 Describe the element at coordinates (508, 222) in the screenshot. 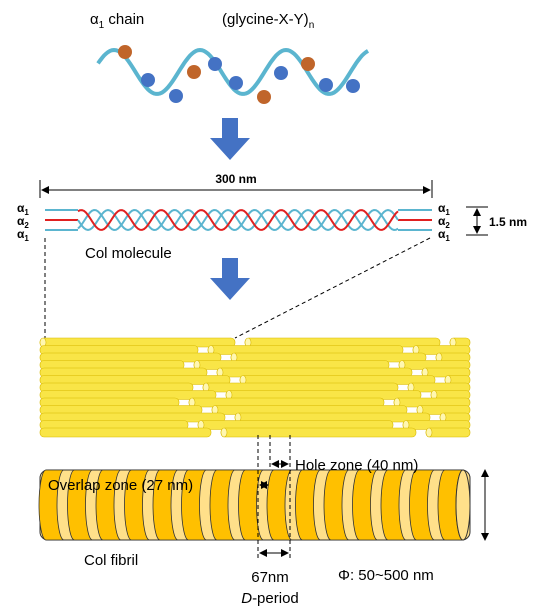

I see `width-label: 1.5 nm` at that location.